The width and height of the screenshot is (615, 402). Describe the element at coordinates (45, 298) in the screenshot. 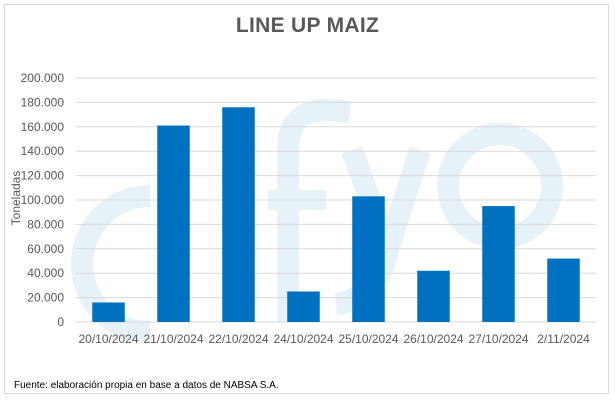

I see `y-tick-label: 20.000` at that location.